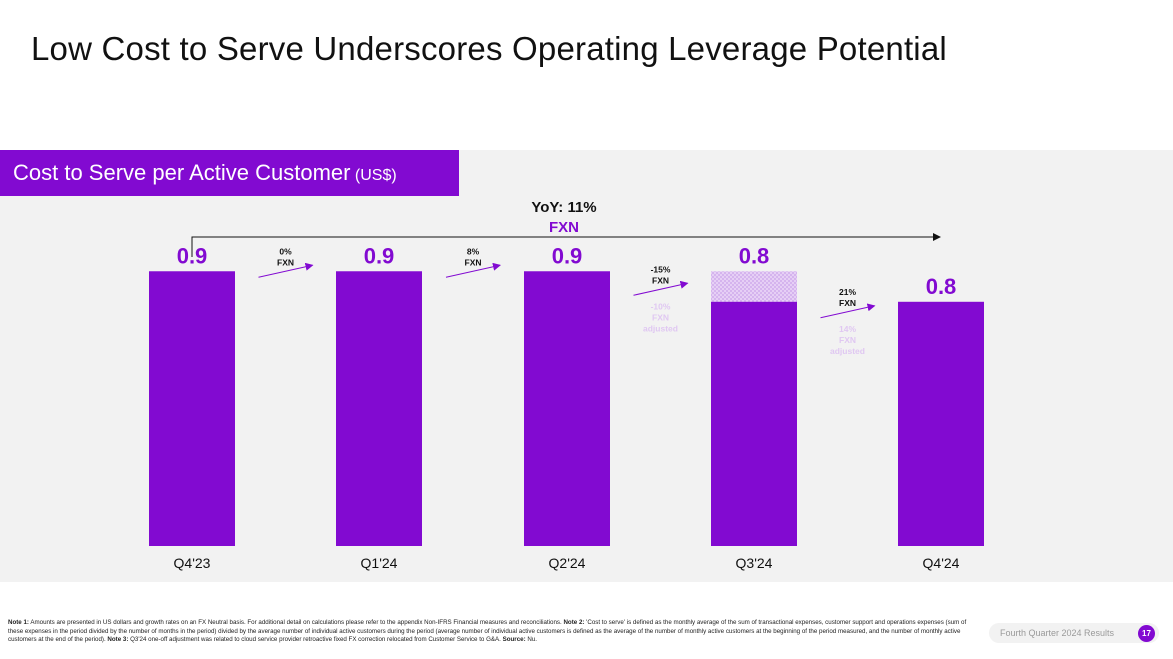 Image resolution: width=1173 pixels, height=659 pixels. Describe the element at coordinates (754, 563) in the screenshot. I see `x-tick-label: Q3'24` at that location.